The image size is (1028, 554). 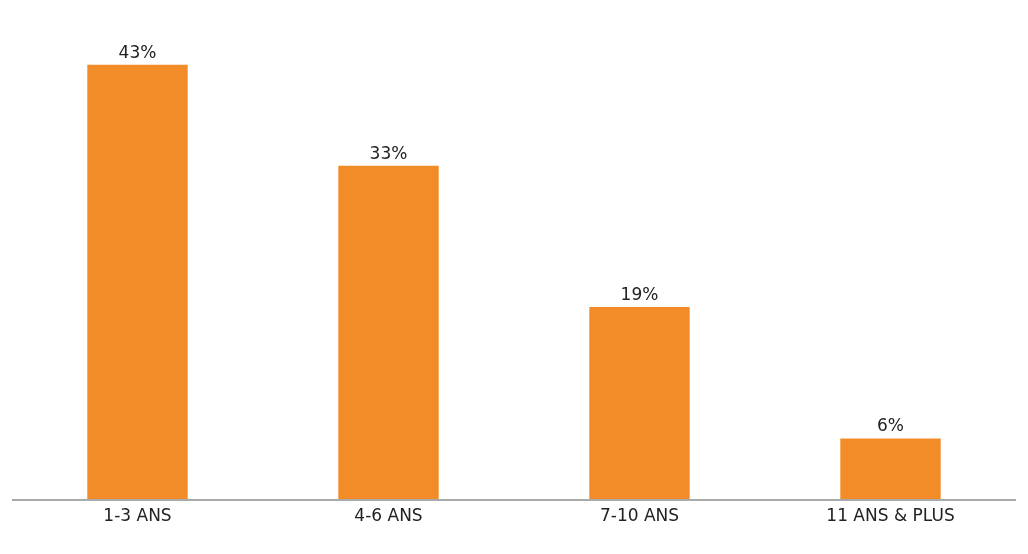 I want to click on x-tick-label: 4-6 ANS, so click(x=388, y=515).